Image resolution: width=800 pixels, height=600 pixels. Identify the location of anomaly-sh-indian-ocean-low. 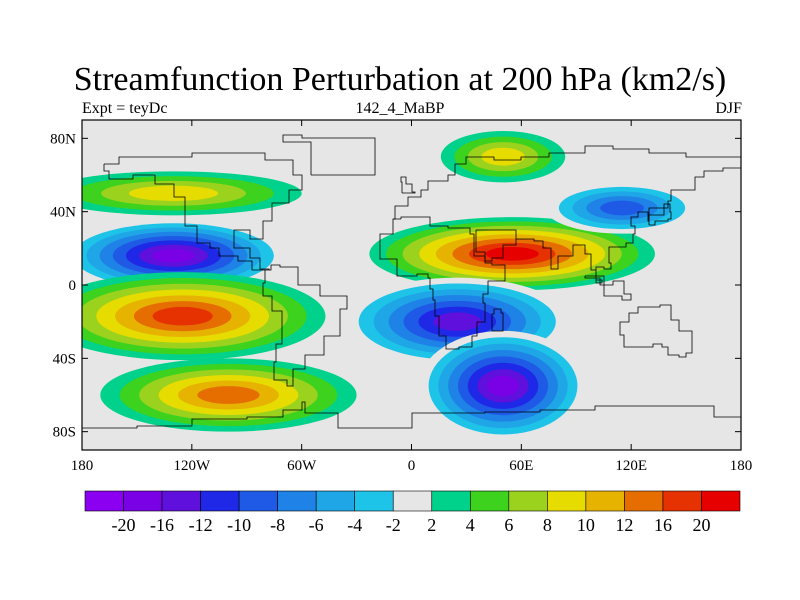
(503, 385).